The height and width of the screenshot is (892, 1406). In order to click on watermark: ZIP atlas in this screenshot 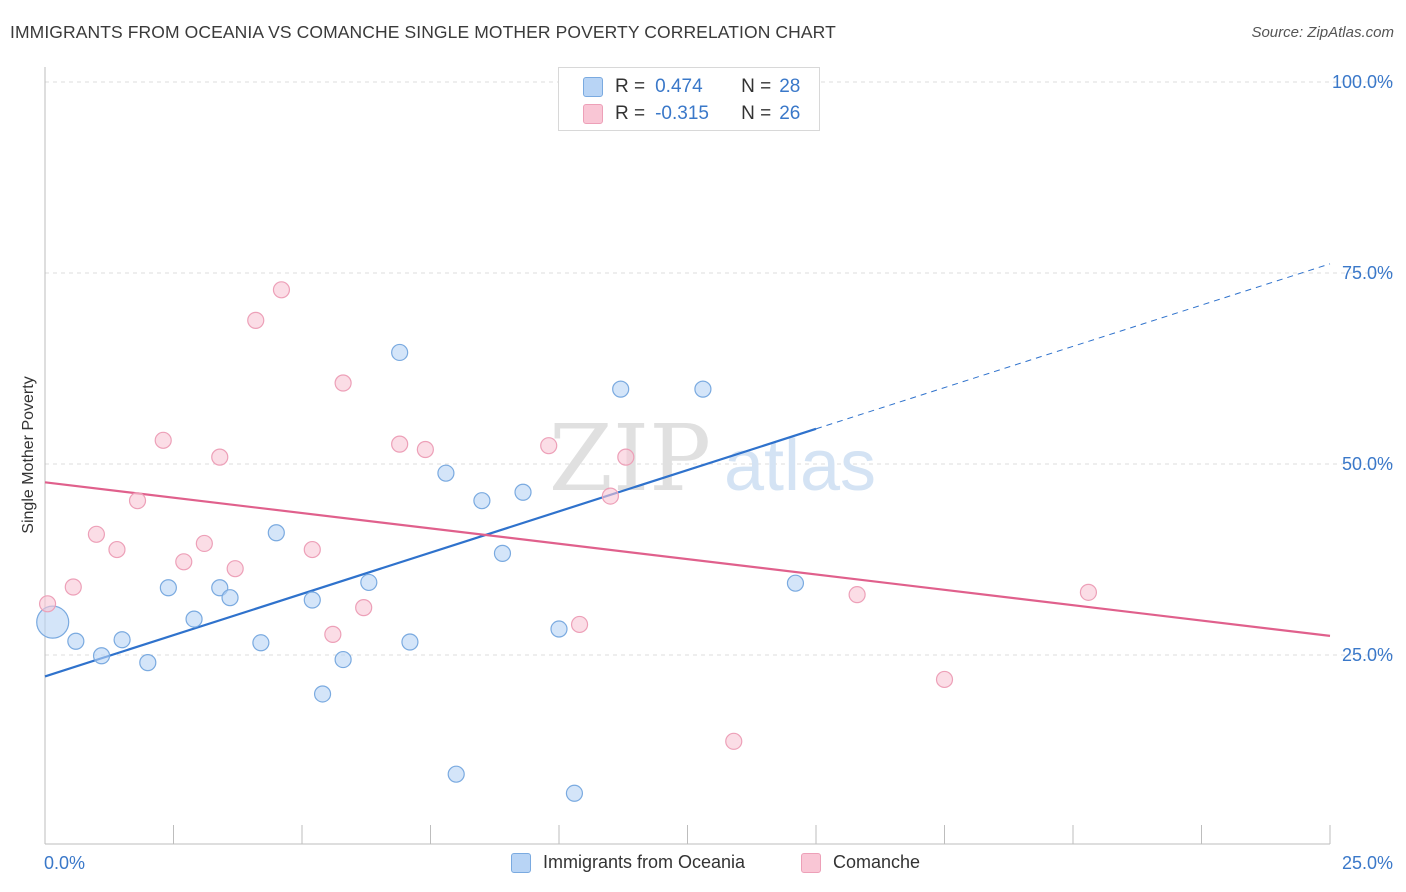, I will do `click(712, 458)`.